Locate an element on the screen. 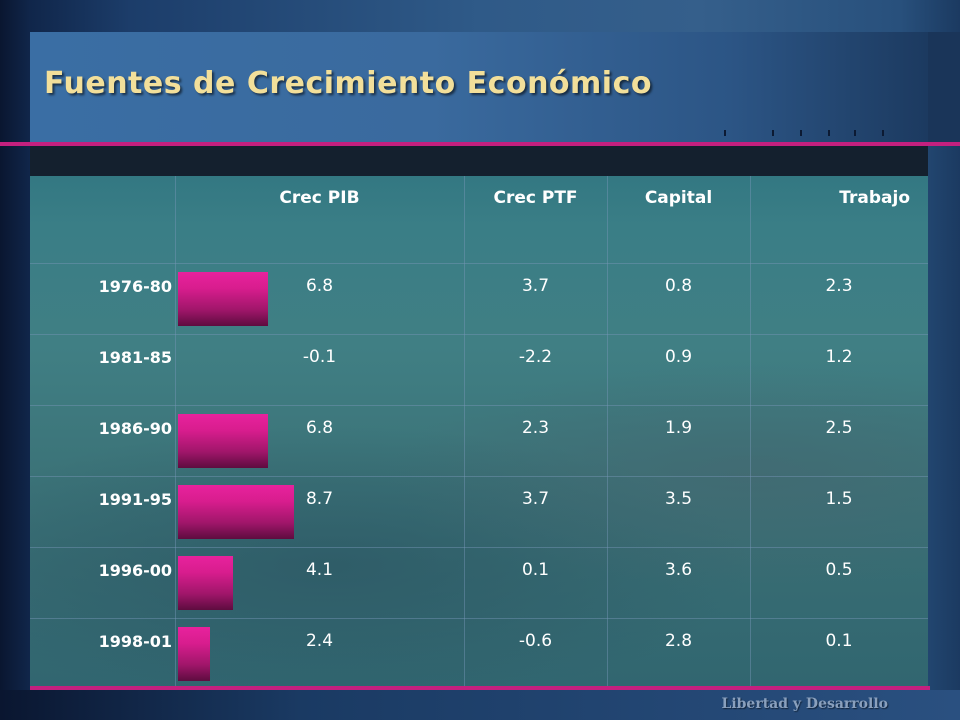  page-title: Fuentes de Crecimiento Económico is located at coordinates (348, 83).